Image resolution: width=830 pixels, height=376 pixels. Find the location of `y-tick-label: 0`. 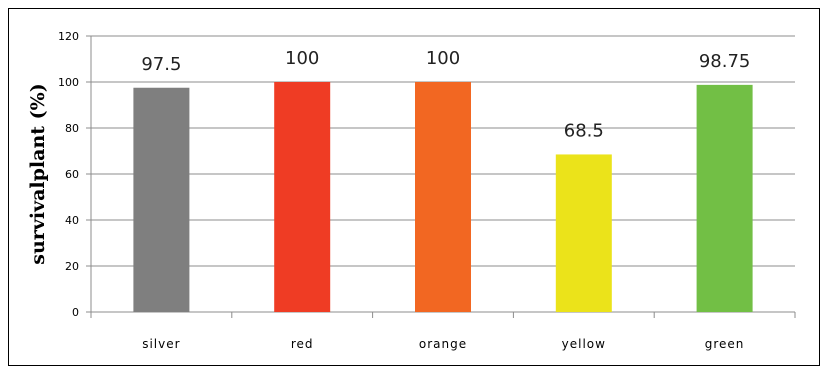

y-tick-label: 0 is located at coordinates (75, 312).